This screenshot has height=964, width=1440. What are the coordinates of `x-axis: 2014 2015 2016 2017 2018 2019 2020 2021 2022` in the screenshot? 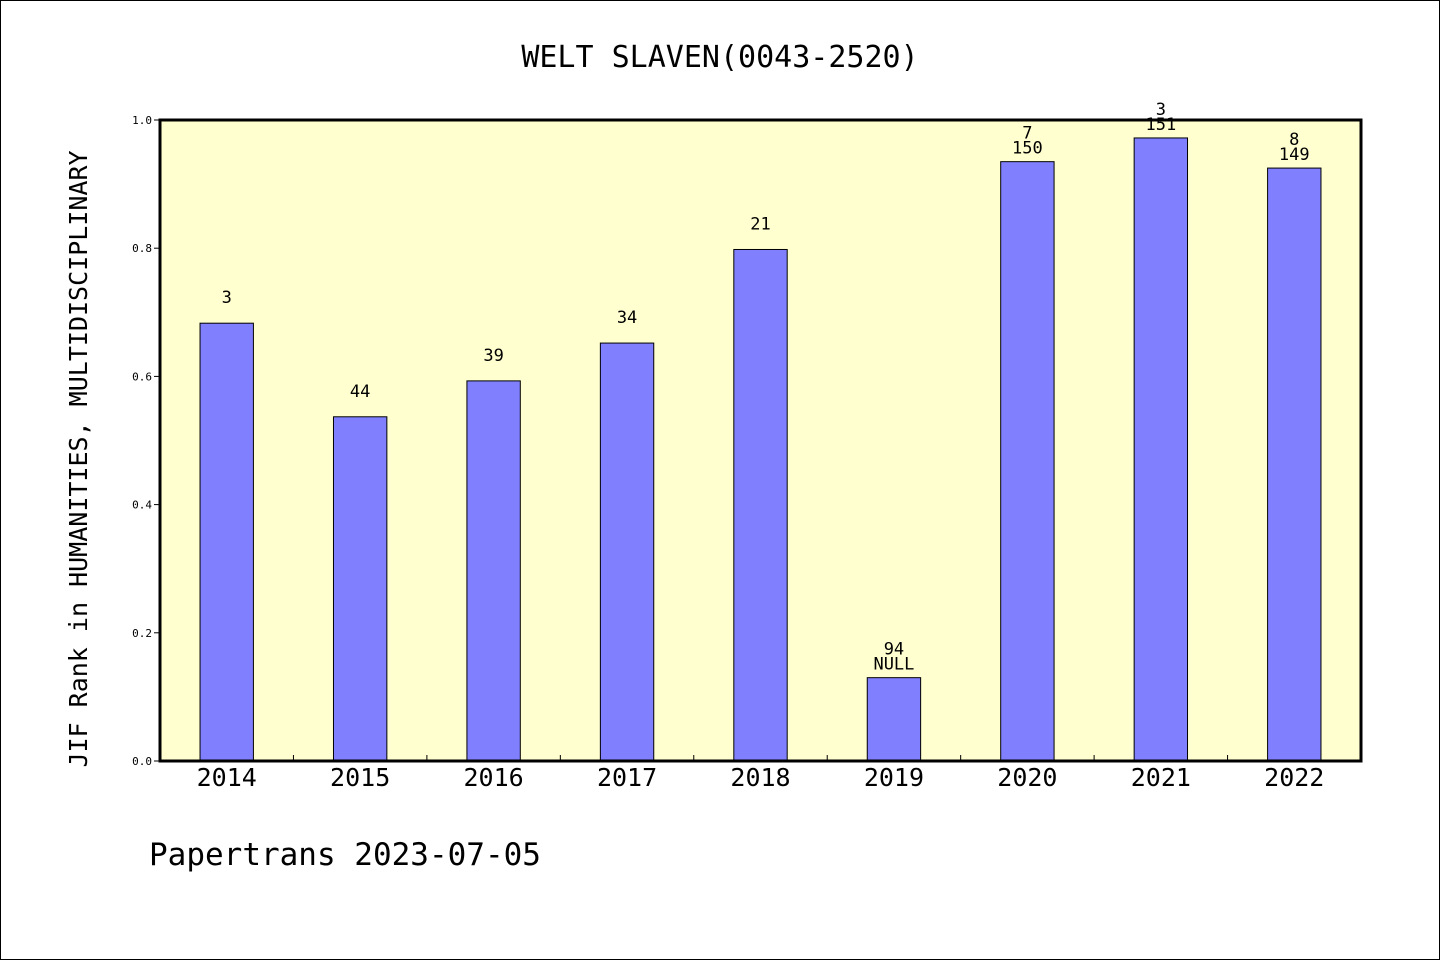 It's located at (760, 773).